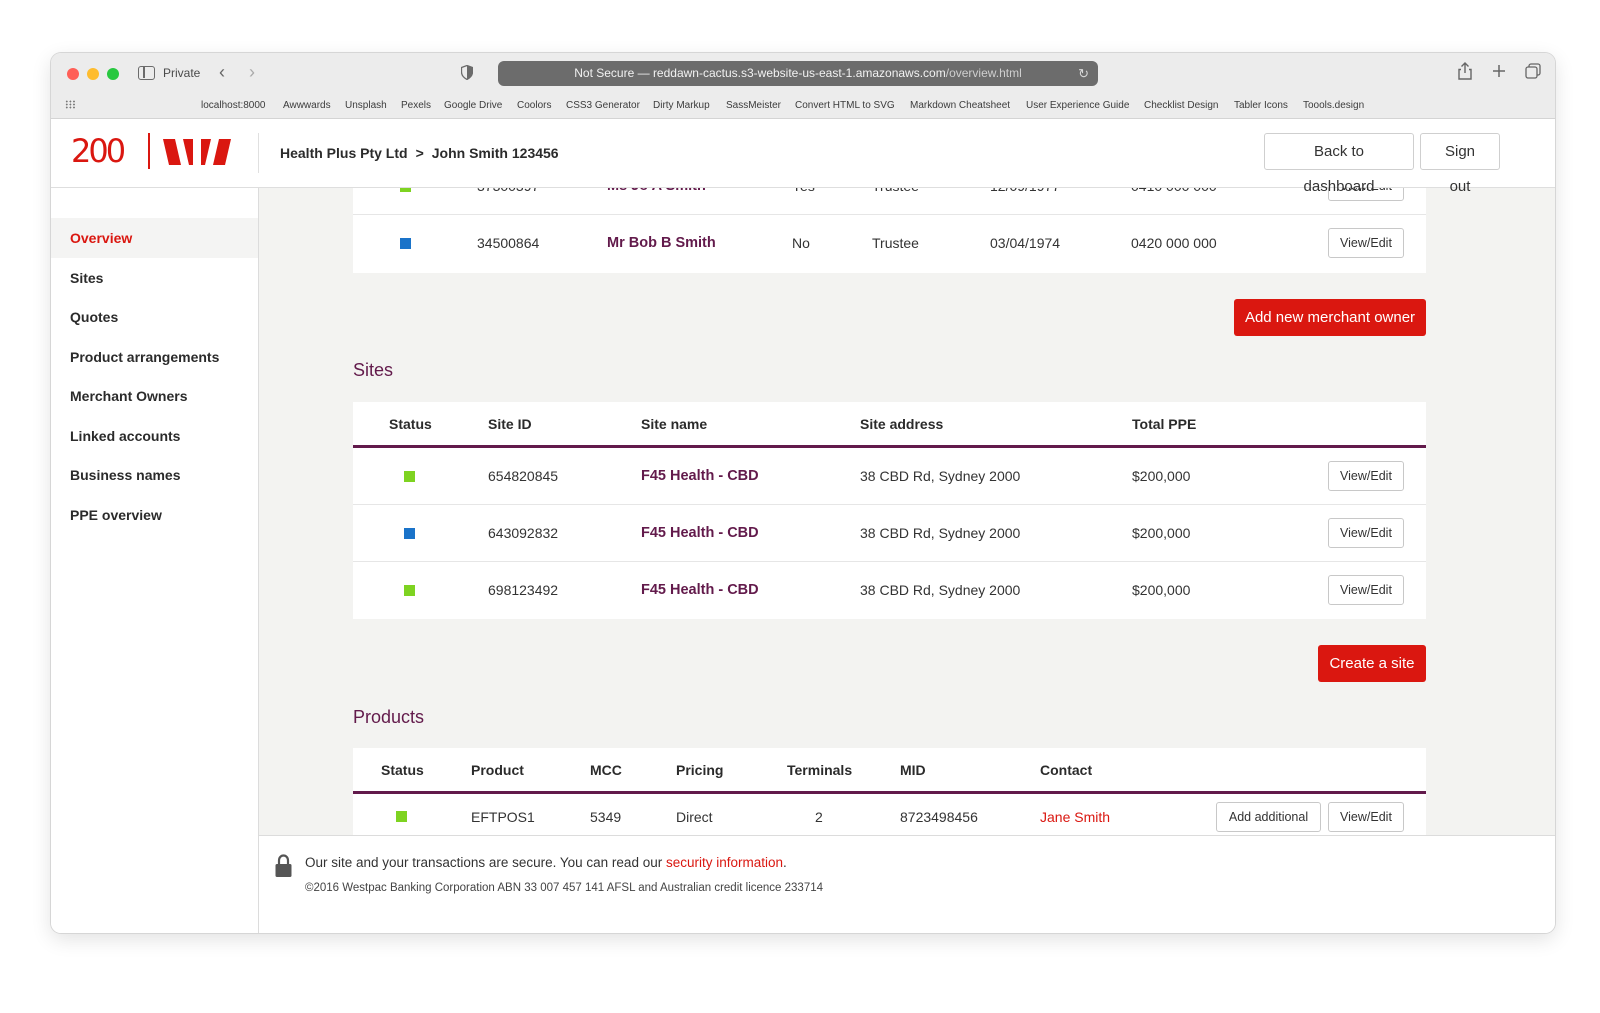 This screenshot has width=1600, height=1013. I want to click on close-window-button, so click(73, 74).